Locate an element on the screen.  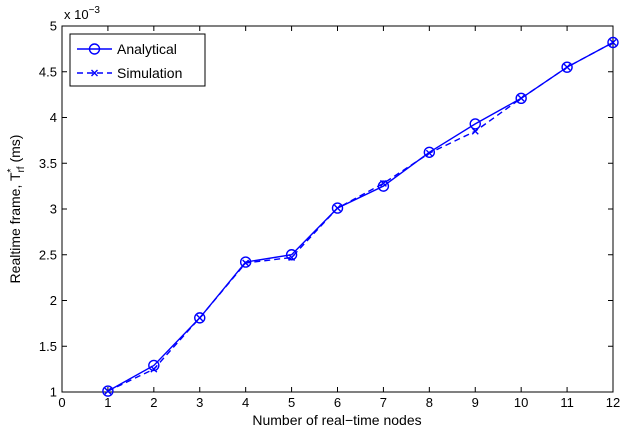
y-axis-label-unit: (ms) is located at coordinates (15, 151).